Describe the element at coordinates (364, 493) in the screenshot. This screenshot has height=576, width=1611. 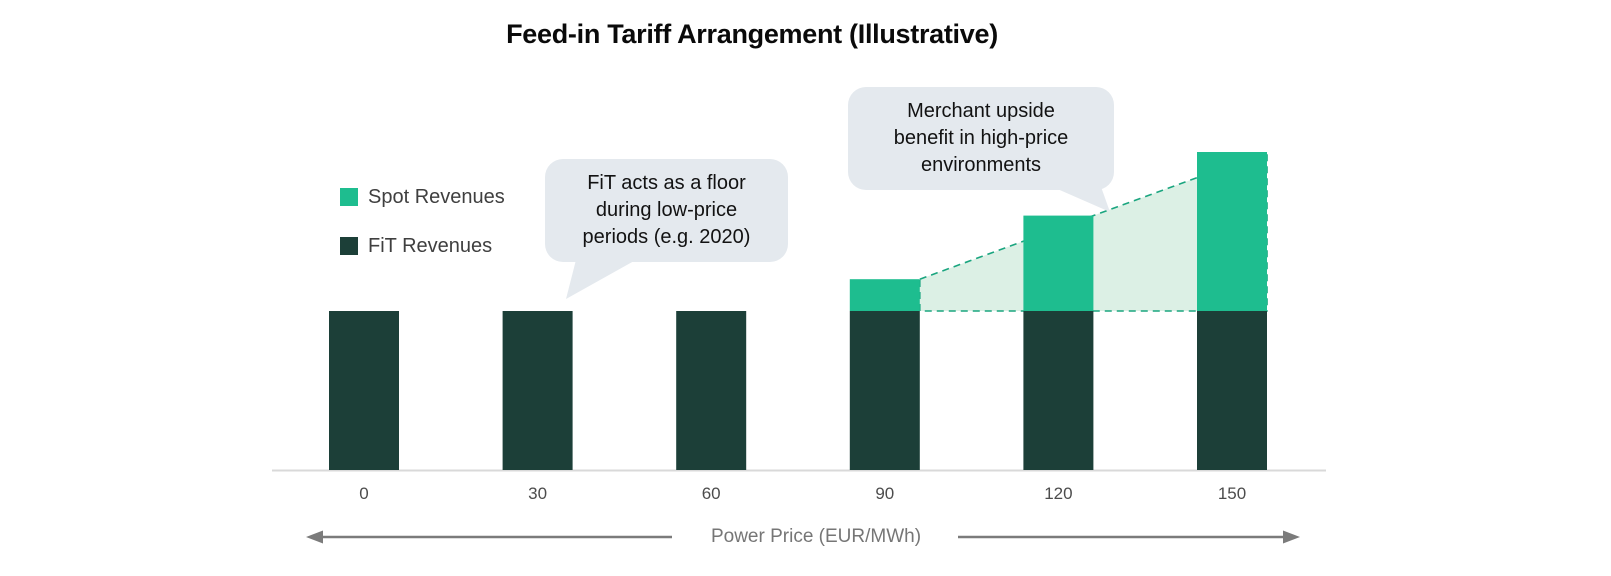
I see `x-tick-label-0: 0` at that location.